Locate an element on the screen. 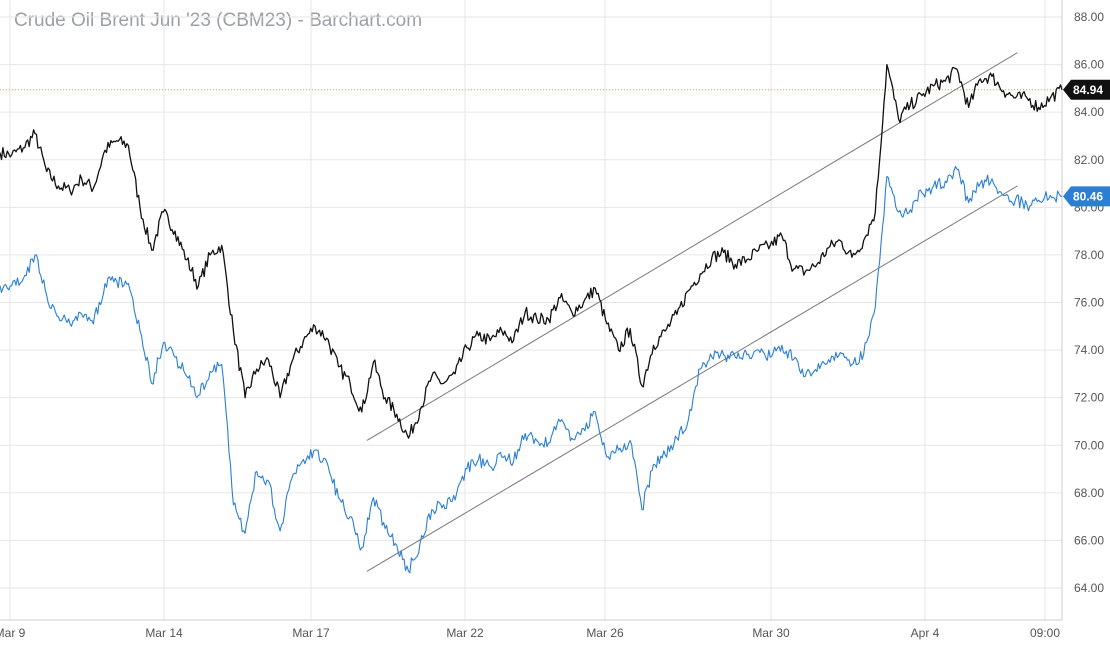 The height and width of the screenshot is (645, 1110). x-tick-label: Apr 4 is located at coordinates (925, 633).